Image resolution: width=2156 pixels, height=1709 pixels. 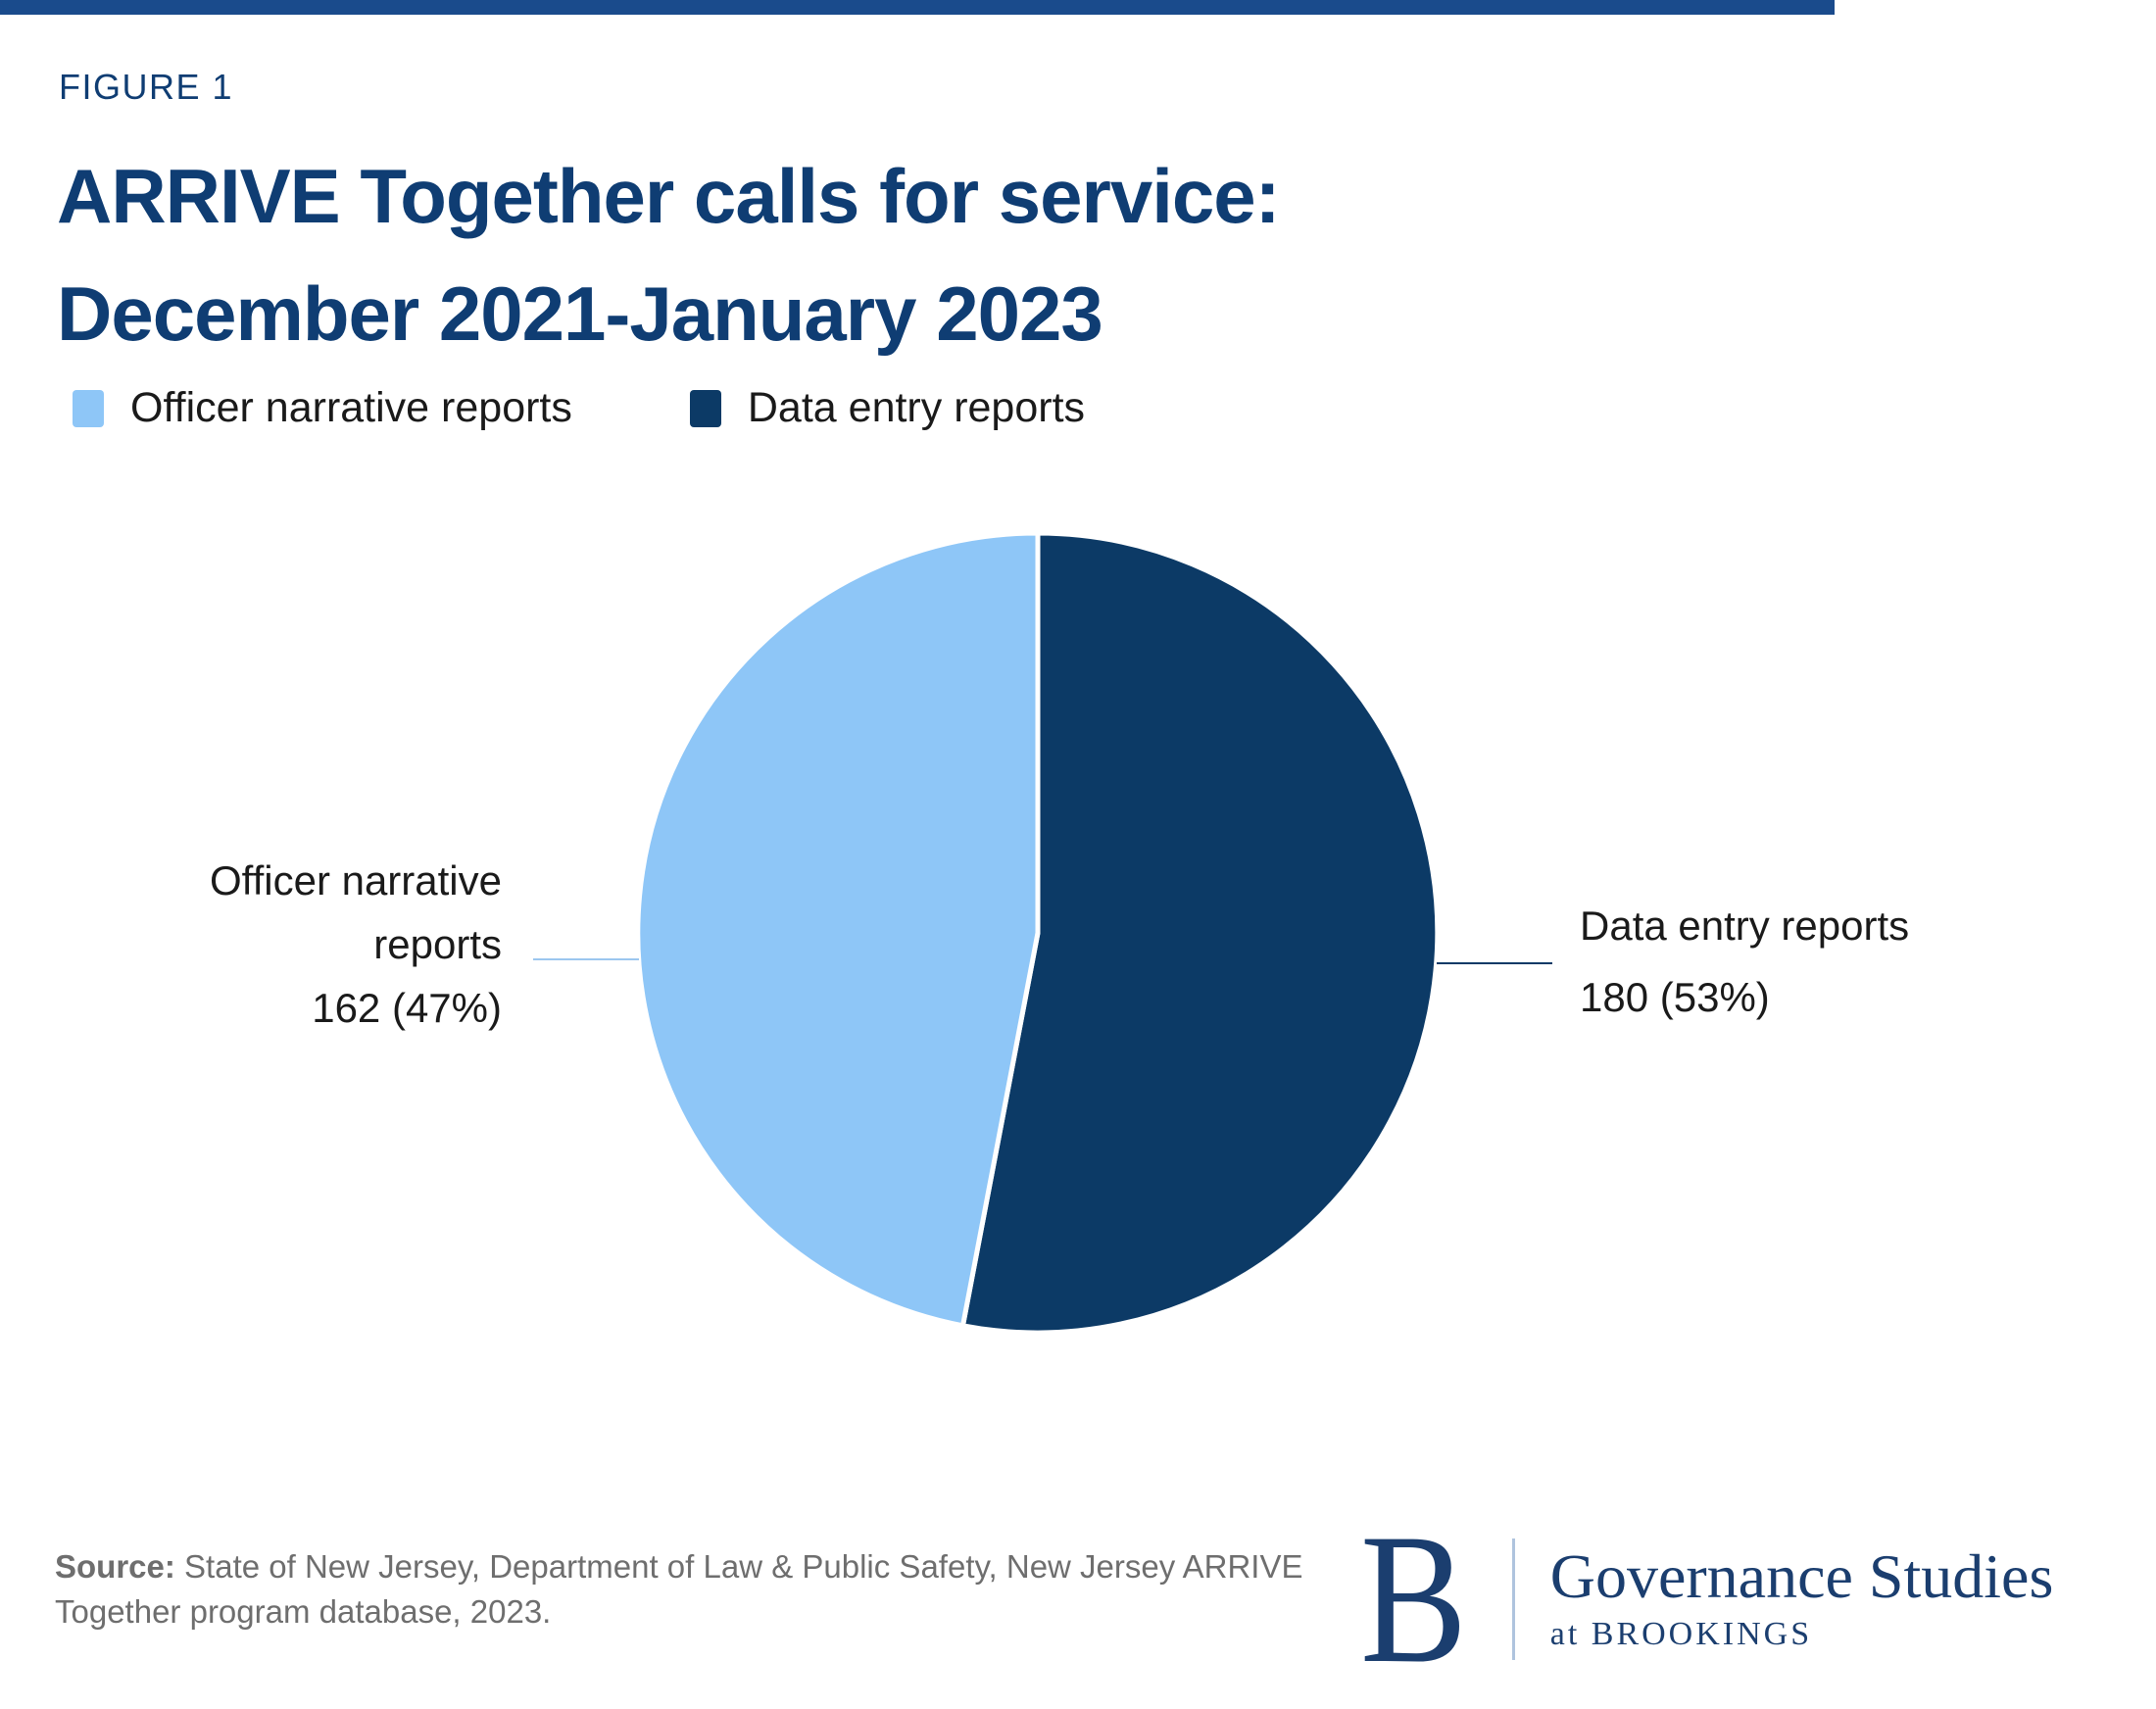 What do you see at coordinates (276, 945) in the screenshot?
I see `pie-label-officer-narrative: Officer narrative reports 162 (47%)` at bounding box center [276, 945].